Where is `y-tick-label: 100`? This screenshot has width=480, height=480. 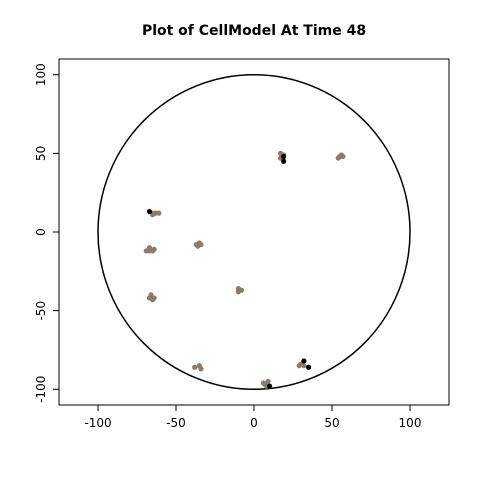
y-tick-label: 100 is located at coordinates (41, 74).